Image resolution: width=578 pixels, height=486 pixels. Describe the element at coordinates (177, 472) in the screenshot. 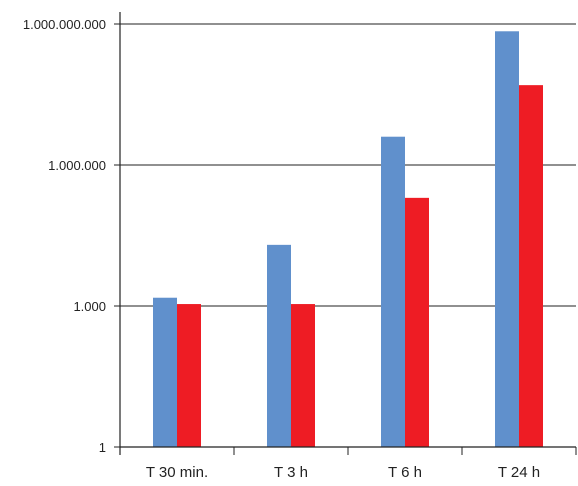

I see `x-tick-label: T 30 min.` at that location.